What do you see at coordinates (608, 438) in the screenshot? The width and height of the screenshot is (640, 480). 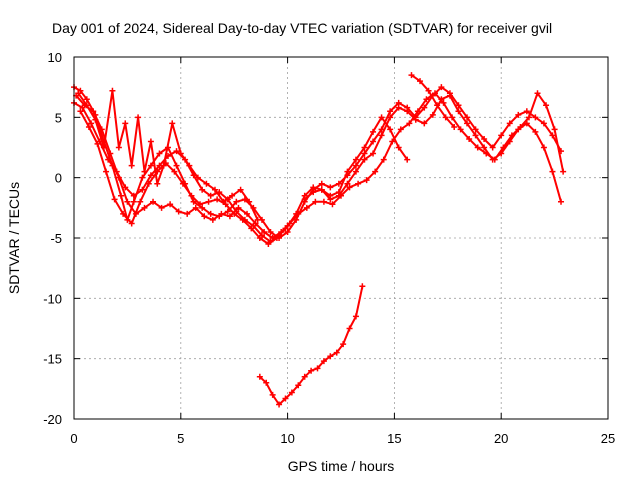 I see `x-tick-label: 25` at bounding box center [608, 438].